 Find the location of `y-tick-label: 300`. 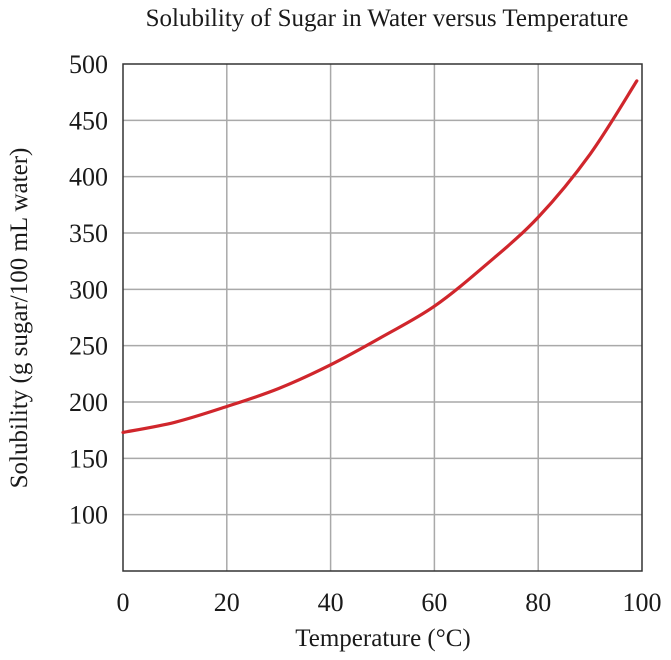

y-tick-label: 300 is located at coordinates (88, 289).